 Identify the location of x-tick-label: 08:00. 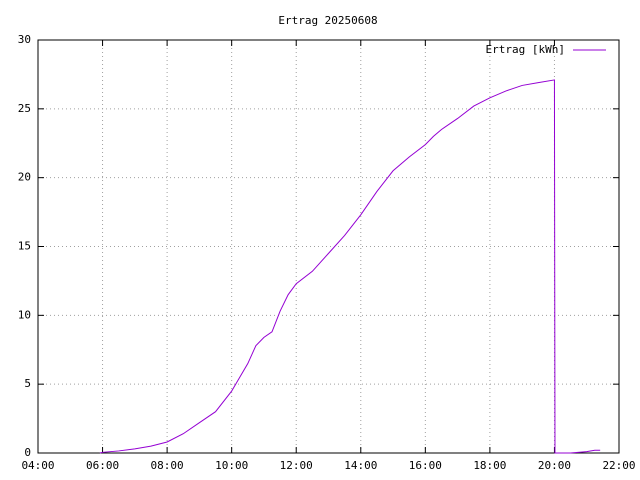
(167, 465).